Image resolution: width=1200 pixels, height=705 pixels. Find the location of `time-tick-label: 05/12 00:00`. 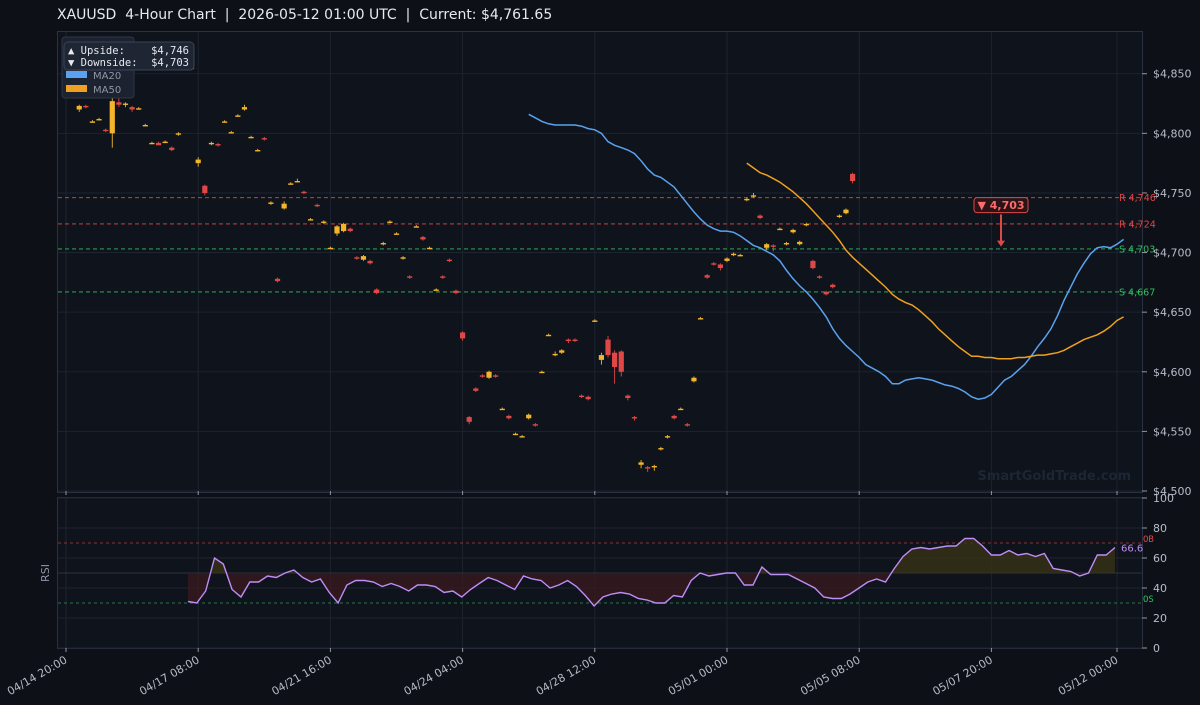

time-tick-label: 05/12 00:00 is located at coordinates (1088, 675).